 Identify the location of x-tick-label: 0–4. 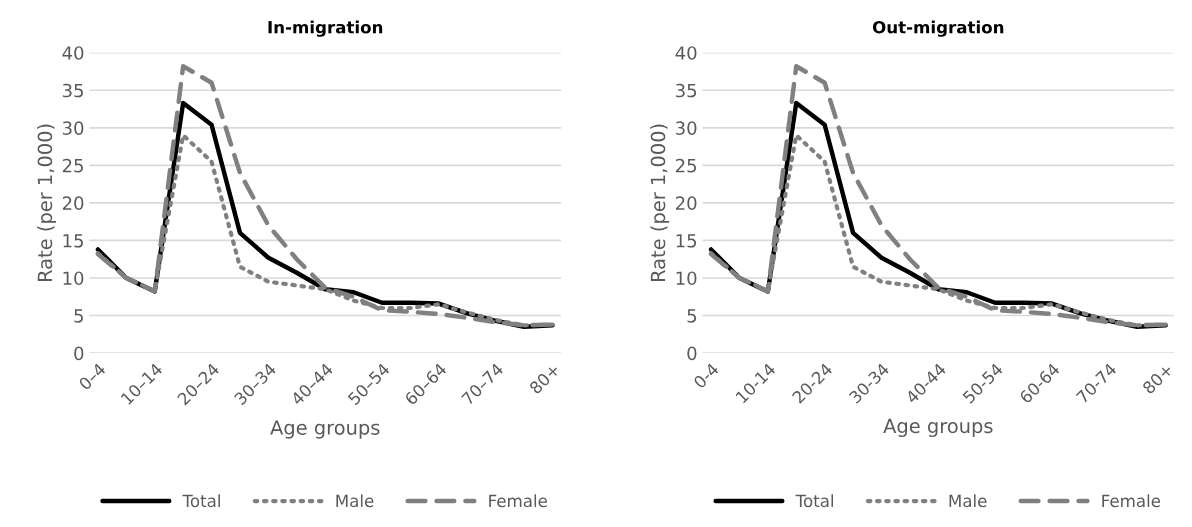
(92, 376).